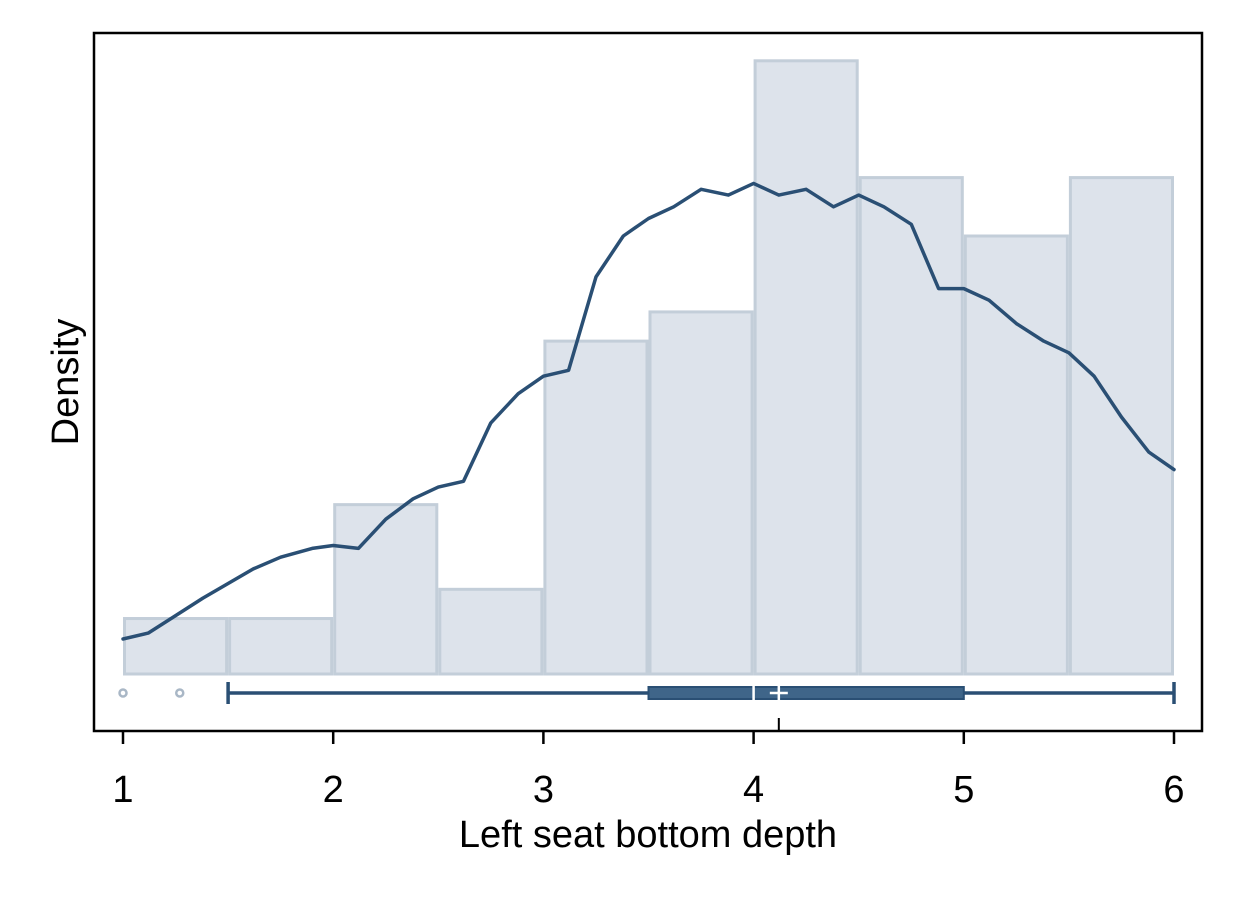 The width and height of the screenshot is (1237, 899). I want to click on boxplot-layer, so click(647, 693).